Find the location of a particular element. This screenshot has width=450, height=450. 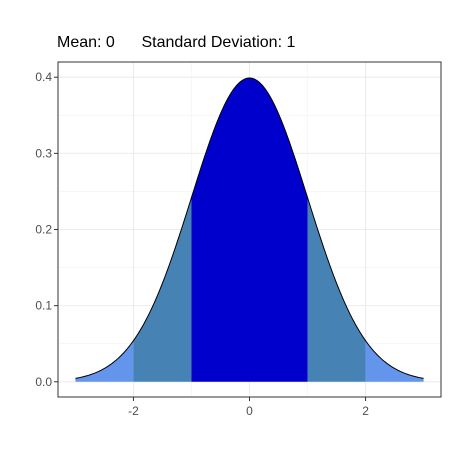

x-axis: -2 0 2 is located at coordinates (248, 407).